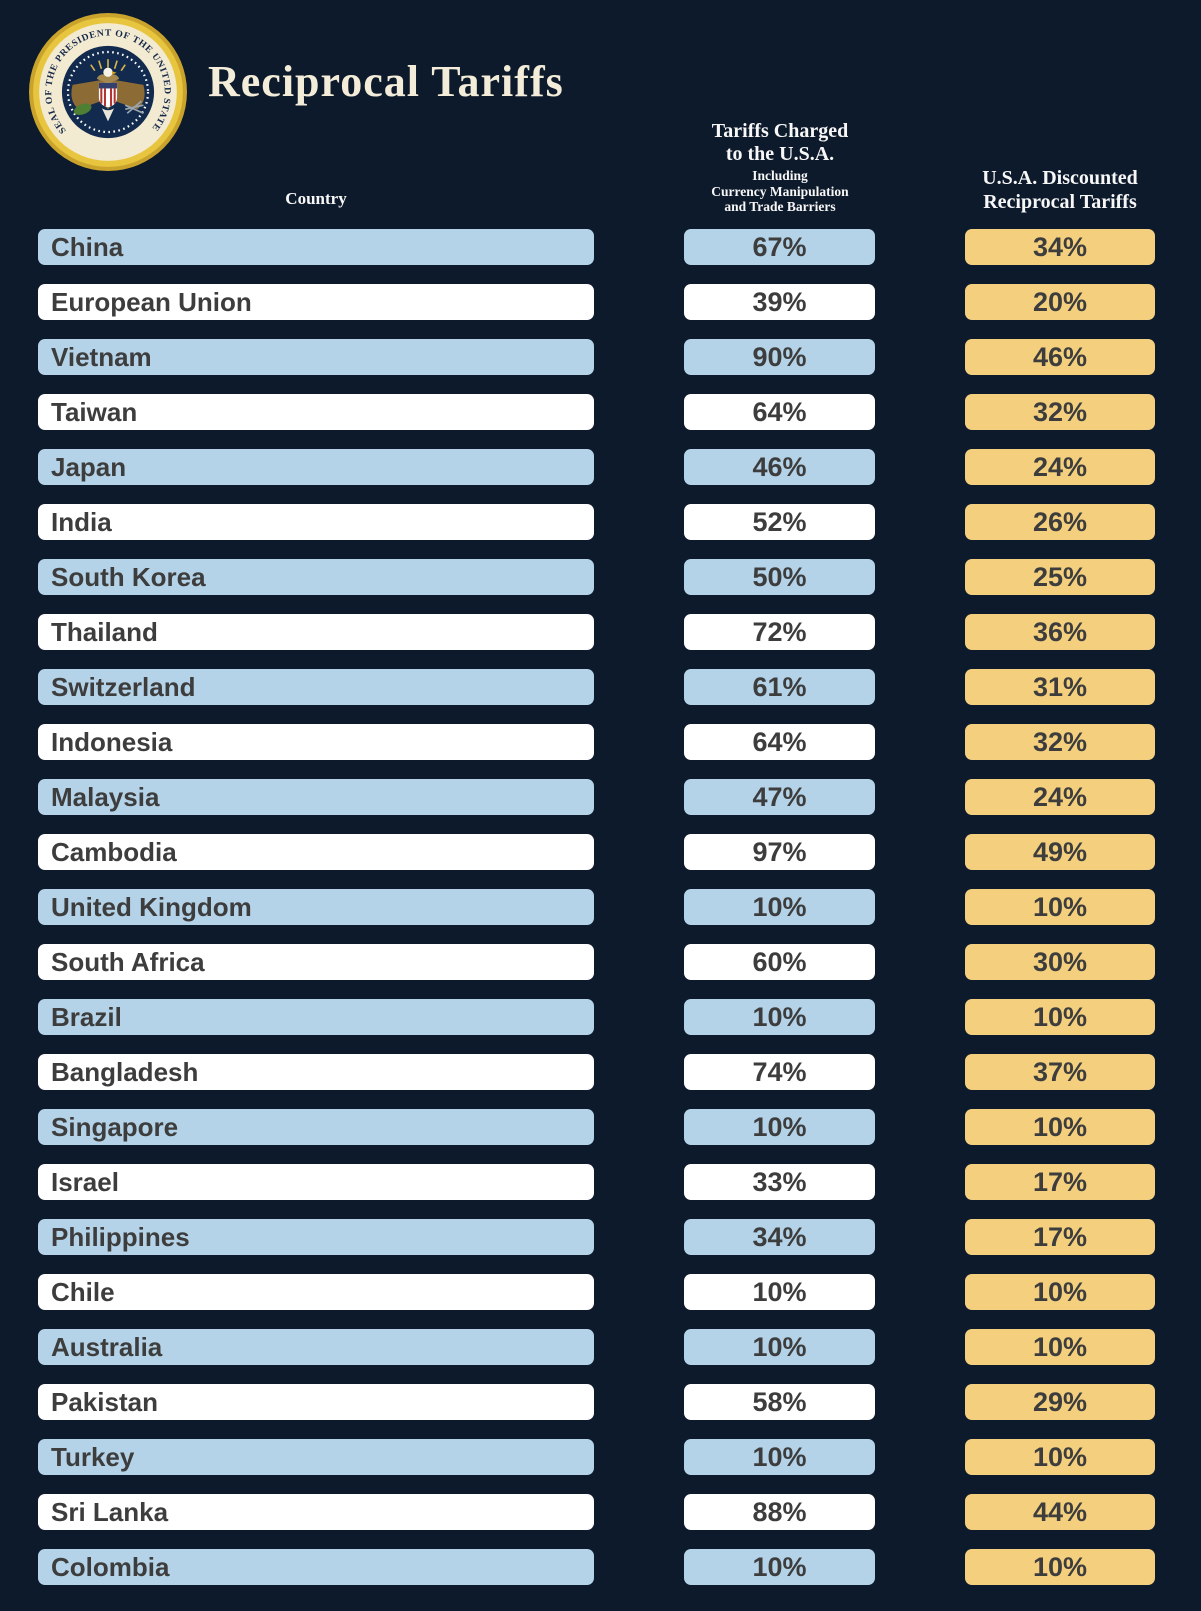 Image resolution: width=1201 pixels, height=1611 pixels. I want to click on tariff-discounted-cell: 32%, so click(1060, 742).